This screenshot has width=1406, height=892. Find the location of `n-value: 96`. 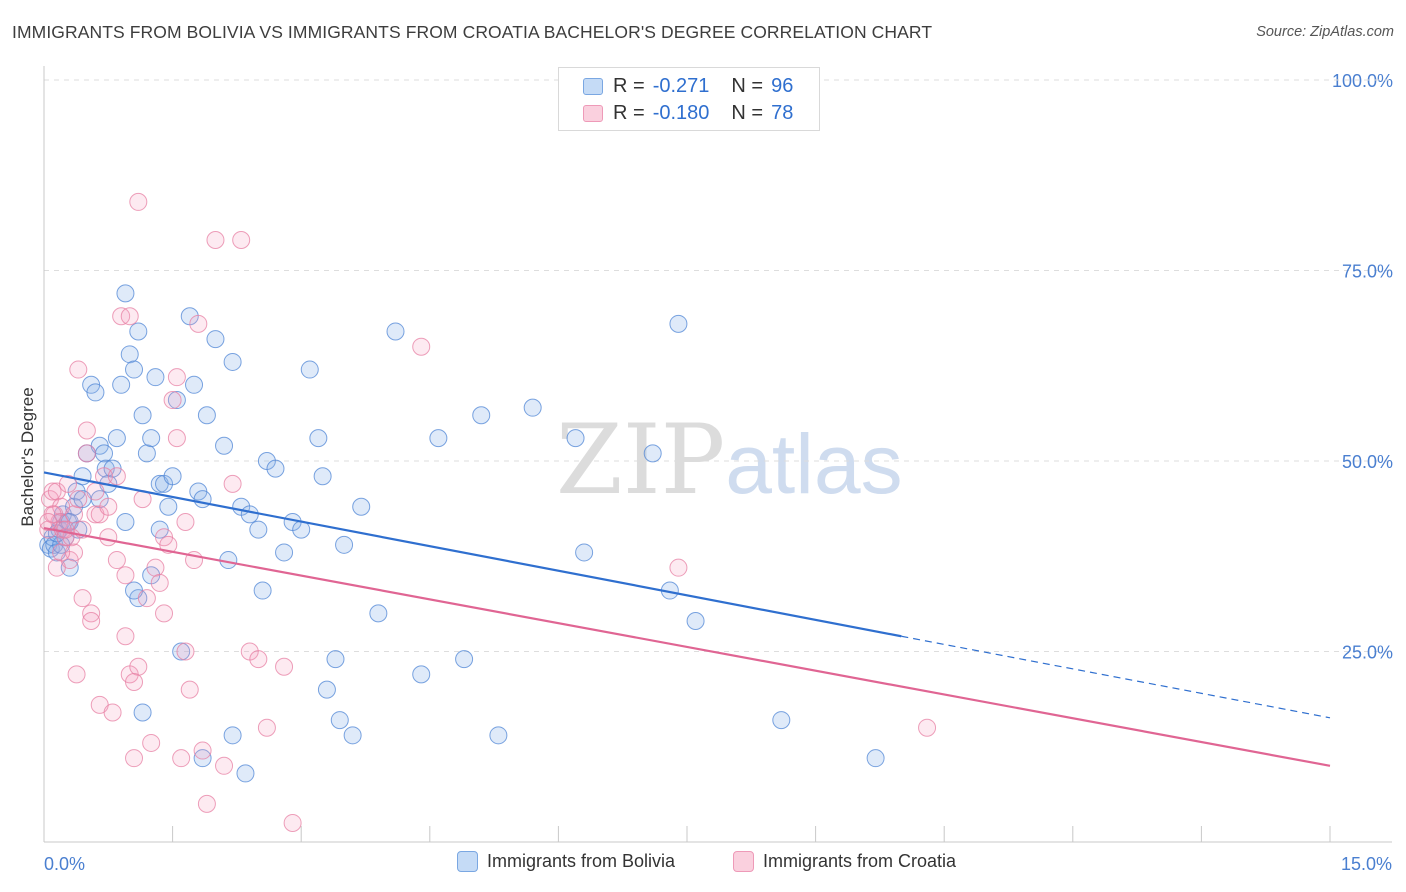

n-value: 96 is located at coordinates (782, 85).